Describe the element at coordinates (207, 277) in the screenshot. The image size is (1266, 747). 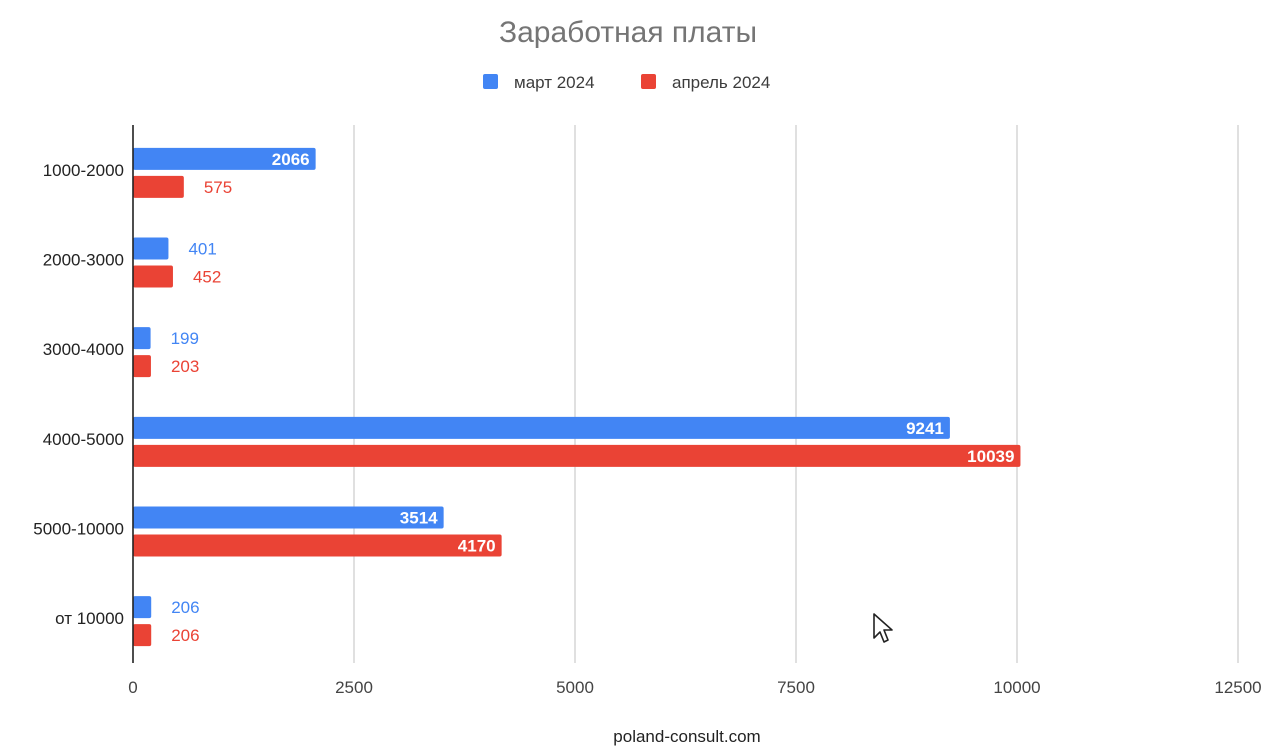
I see `data-label: 452` at that location.